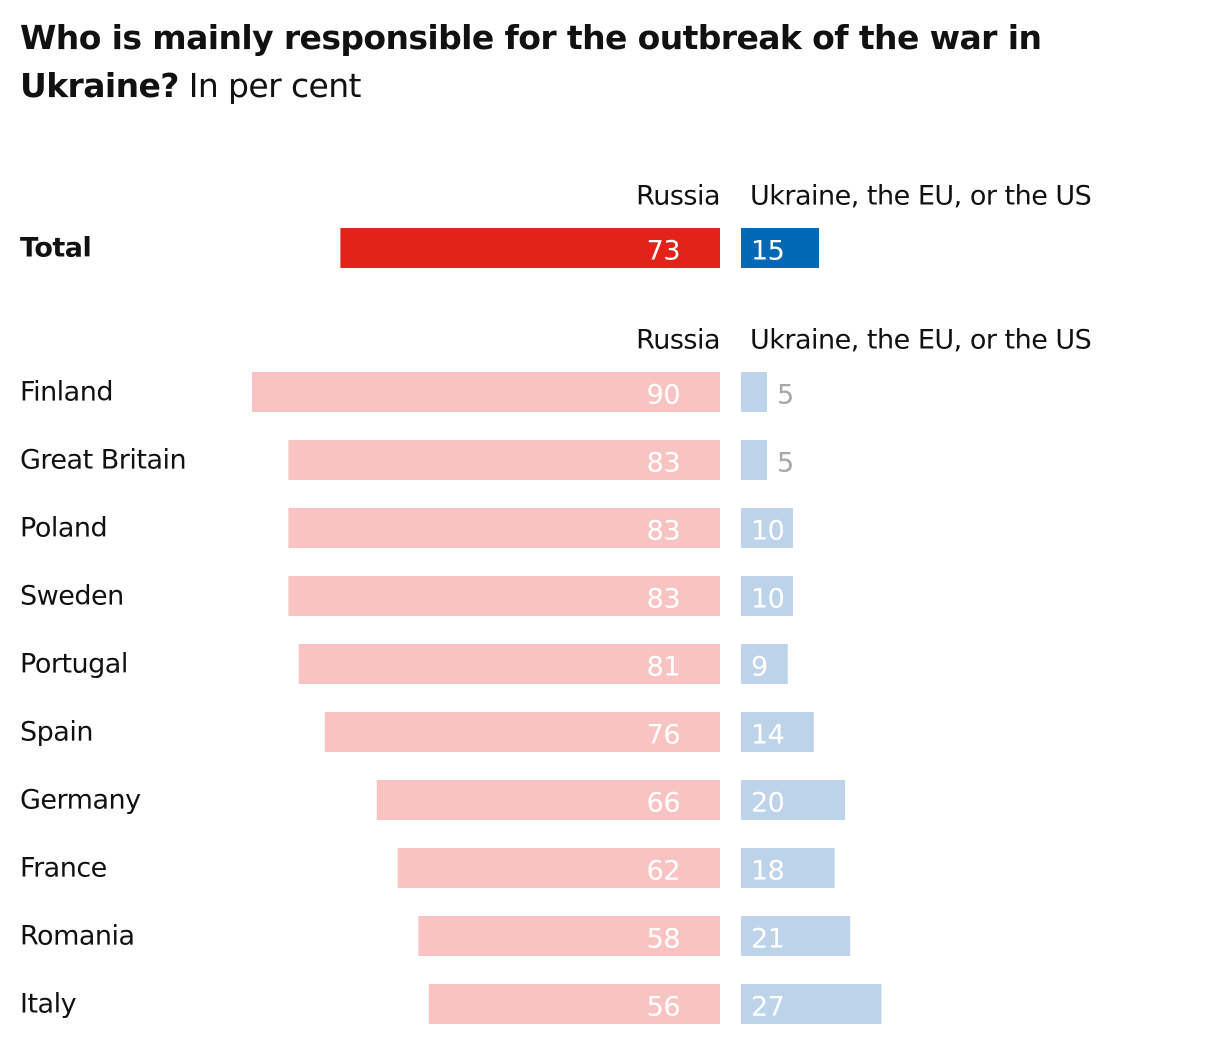 This screenshot has width=1211, height=1043. Describe the element at coordinates (663, 667) in the screenshot. I see `value-russia: 81` at that location.